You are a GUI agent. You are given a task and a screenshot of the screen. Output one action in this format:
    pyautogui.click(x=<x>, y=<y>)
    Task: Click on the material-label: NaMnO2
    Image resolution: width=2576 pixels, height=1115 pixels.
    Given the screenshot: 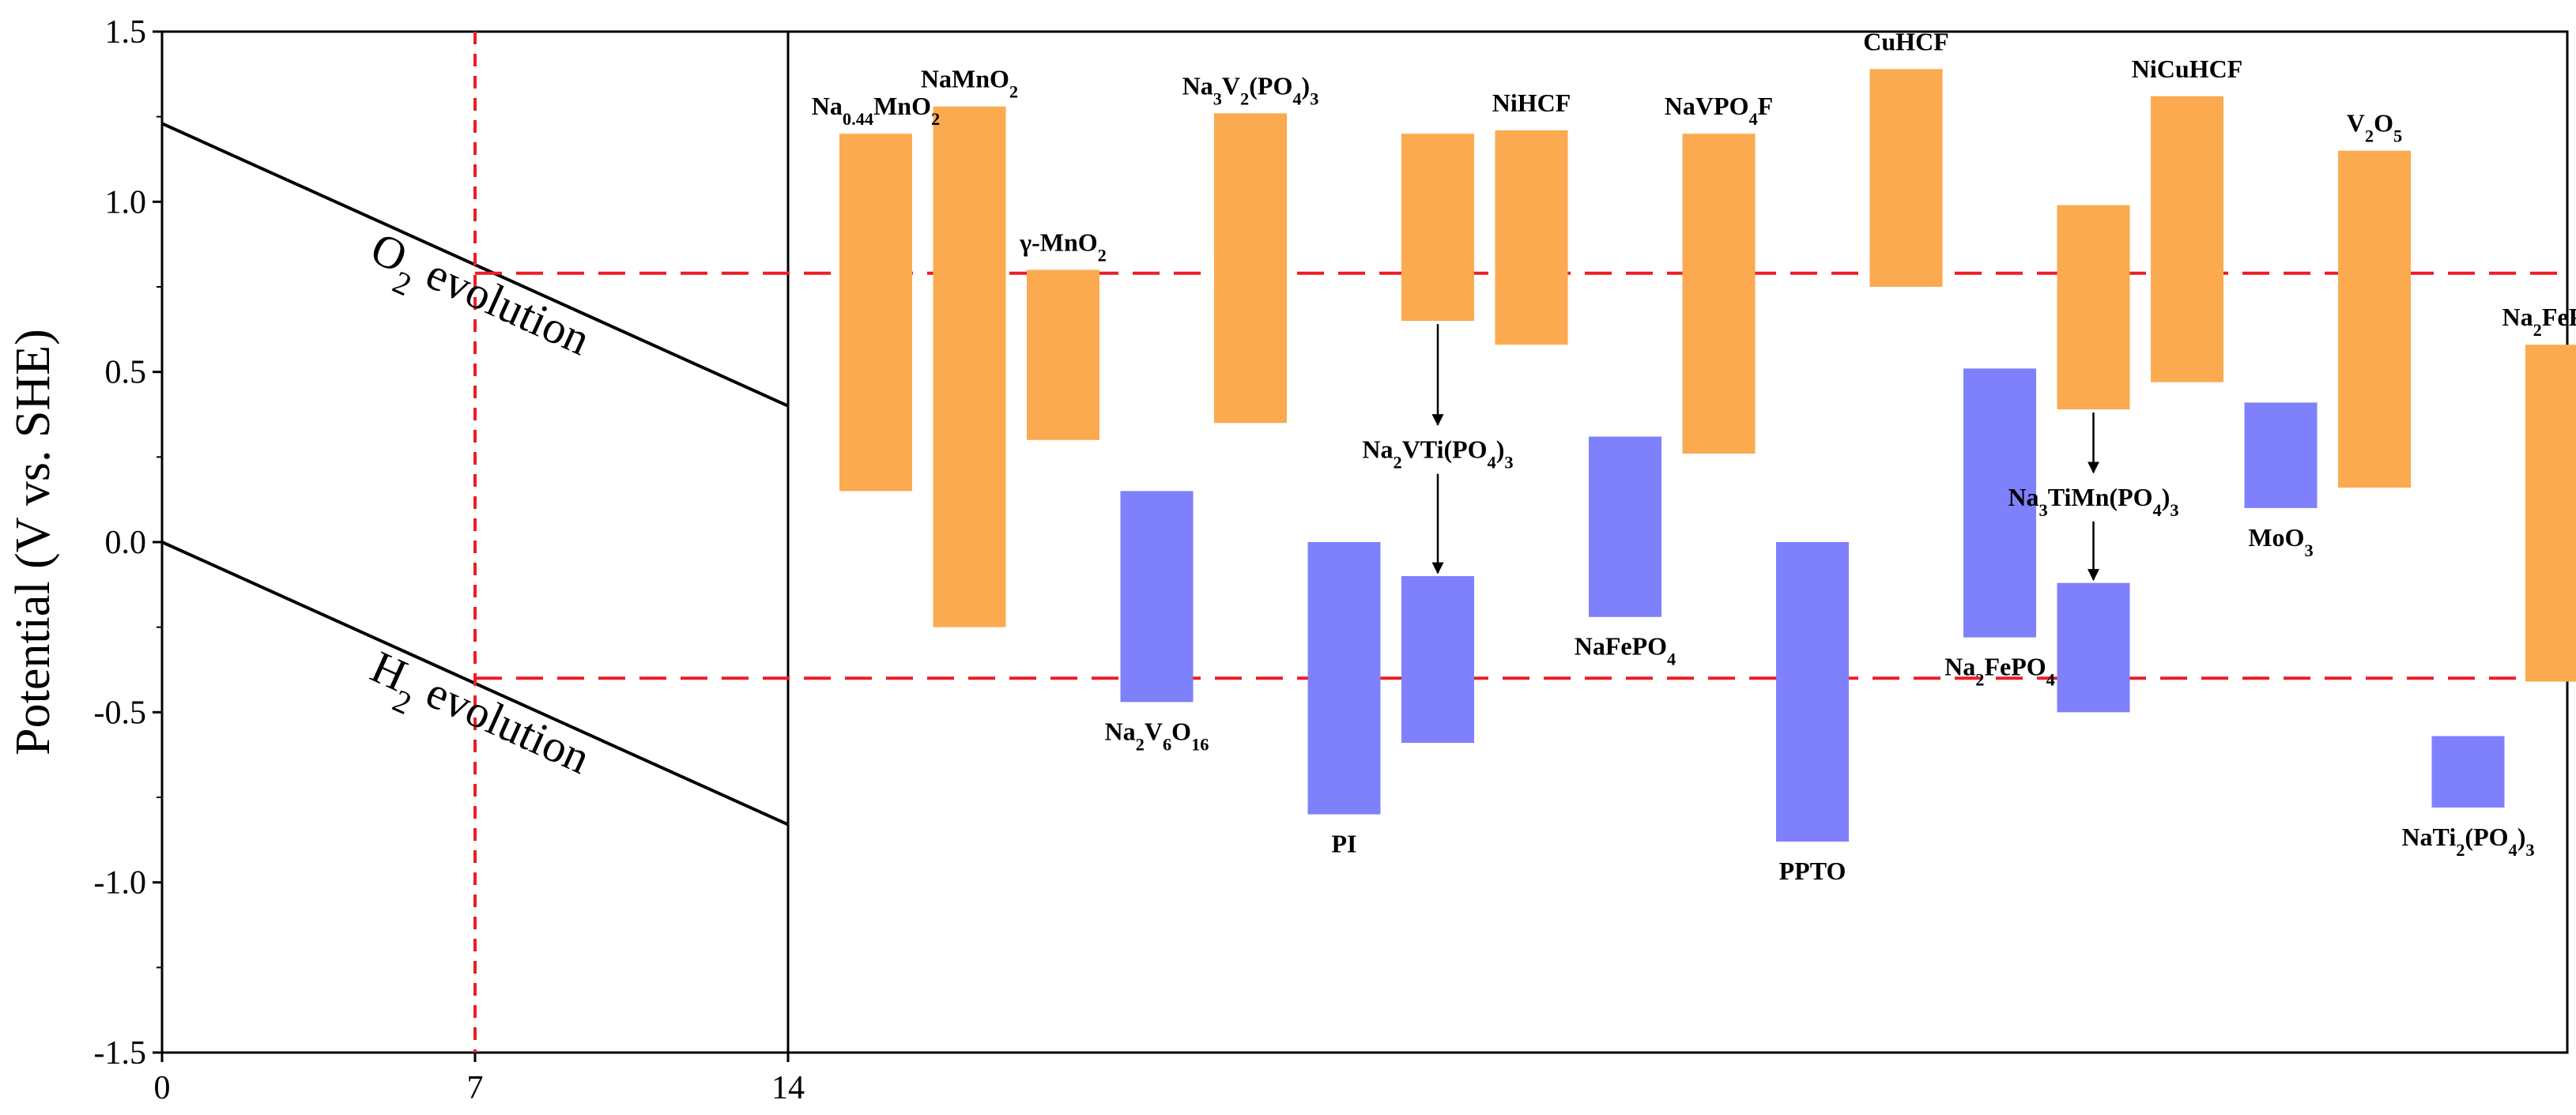 What is the action you would take?
    pyautogui.click(x=970, y=83)
    